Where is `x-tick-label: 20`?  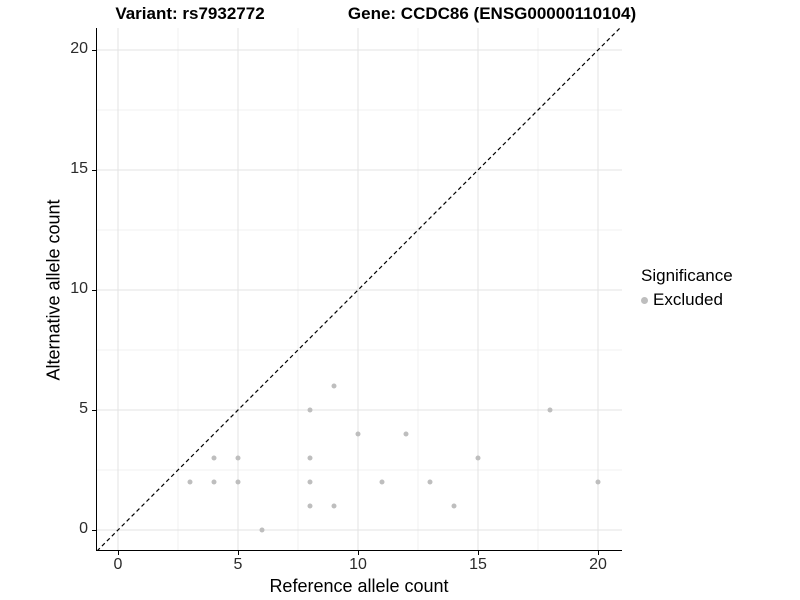
x-tick-label: 20 is located at coordinates (598, 564).